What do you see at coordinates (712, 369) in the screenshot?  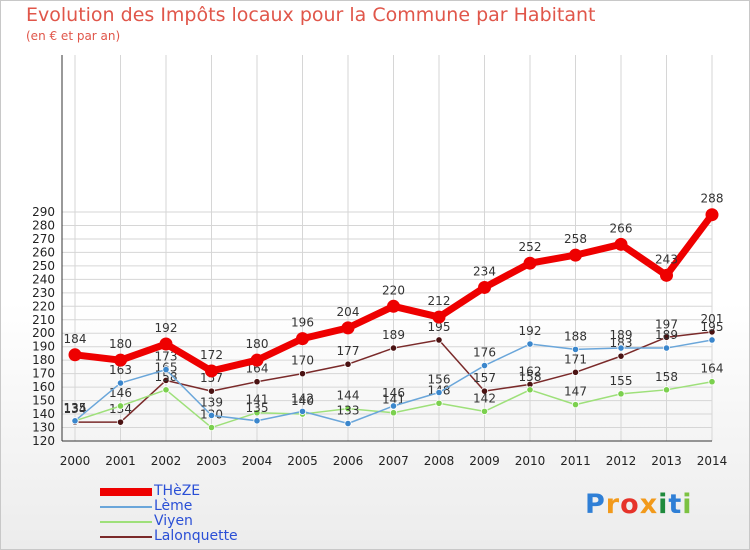 I see `data-label-viyen-2014: 164` at bounding box center [712, 369].